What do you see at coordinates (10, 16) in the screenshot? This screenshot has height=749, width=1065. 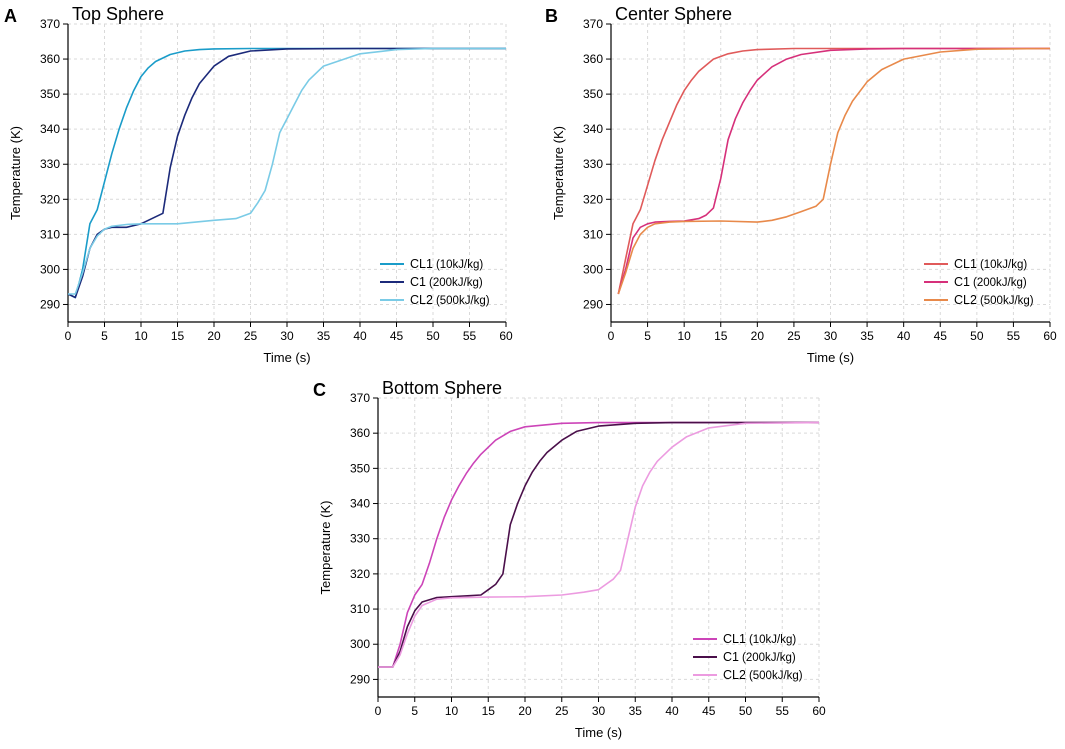 I see `panel-letter: A` at bounding box center [10, 16].